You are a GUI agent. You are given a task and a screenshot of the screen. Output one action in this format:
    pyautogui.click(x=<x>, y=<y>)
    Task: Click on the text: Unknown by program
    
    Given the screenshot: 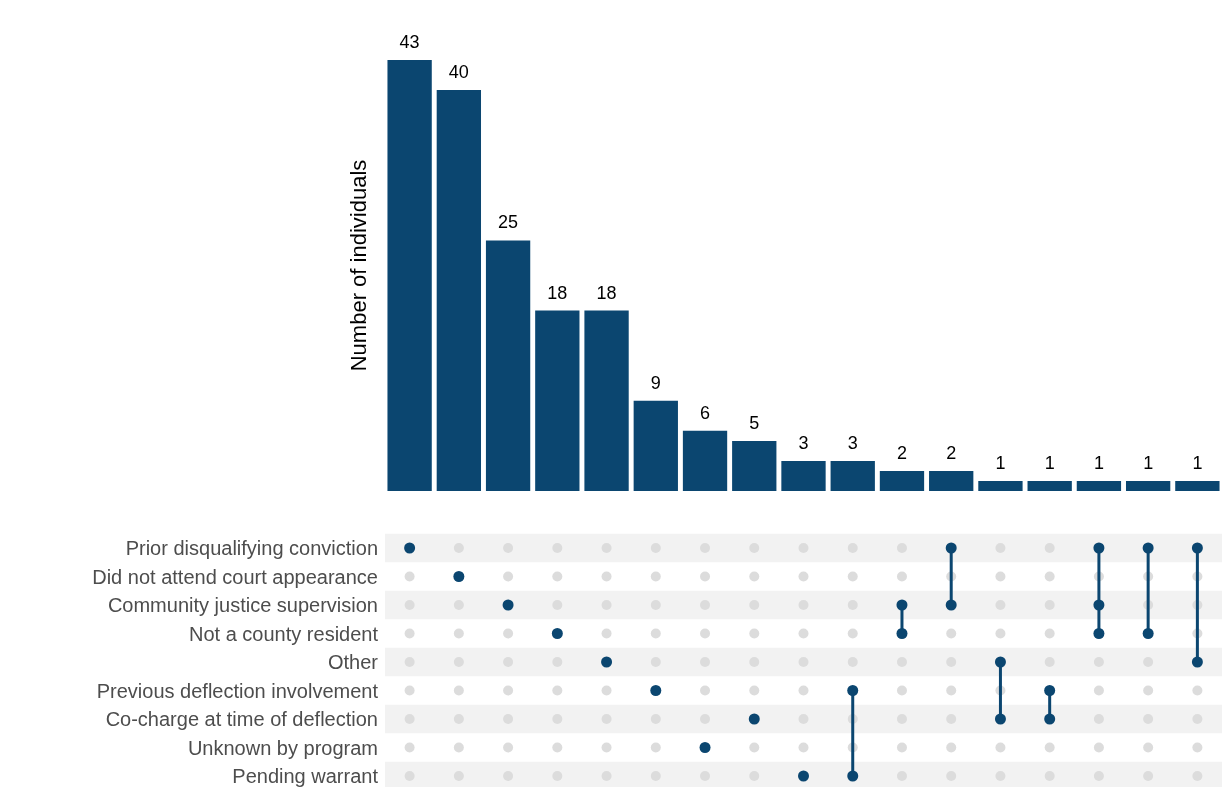 What is the action you would take?
    pyautogui.click(x=282, y=747)
    